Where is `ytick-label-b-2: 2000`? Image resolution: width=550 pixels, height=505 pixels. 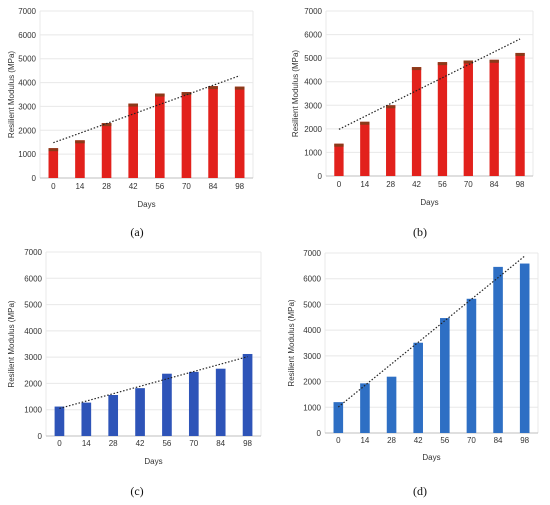
ytick-label-b-2: 2000 is located at coordinates (313, 129).